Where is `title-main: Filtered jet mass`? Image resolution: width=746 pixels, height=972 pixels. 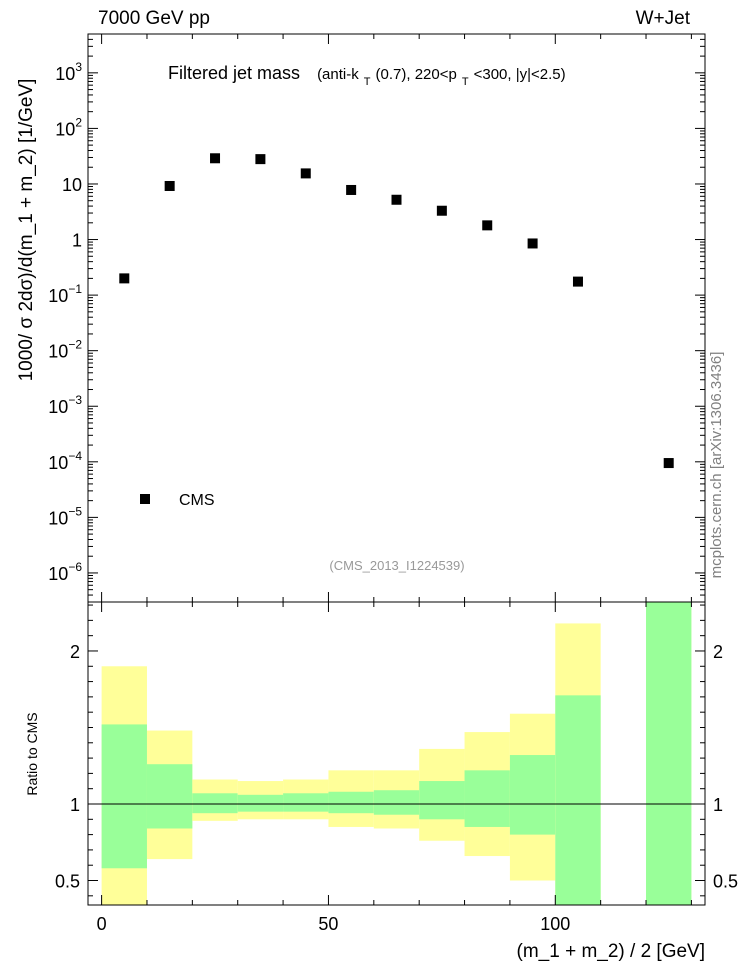
title-main: Filtered jet mass is located at coordinates (234, 73).